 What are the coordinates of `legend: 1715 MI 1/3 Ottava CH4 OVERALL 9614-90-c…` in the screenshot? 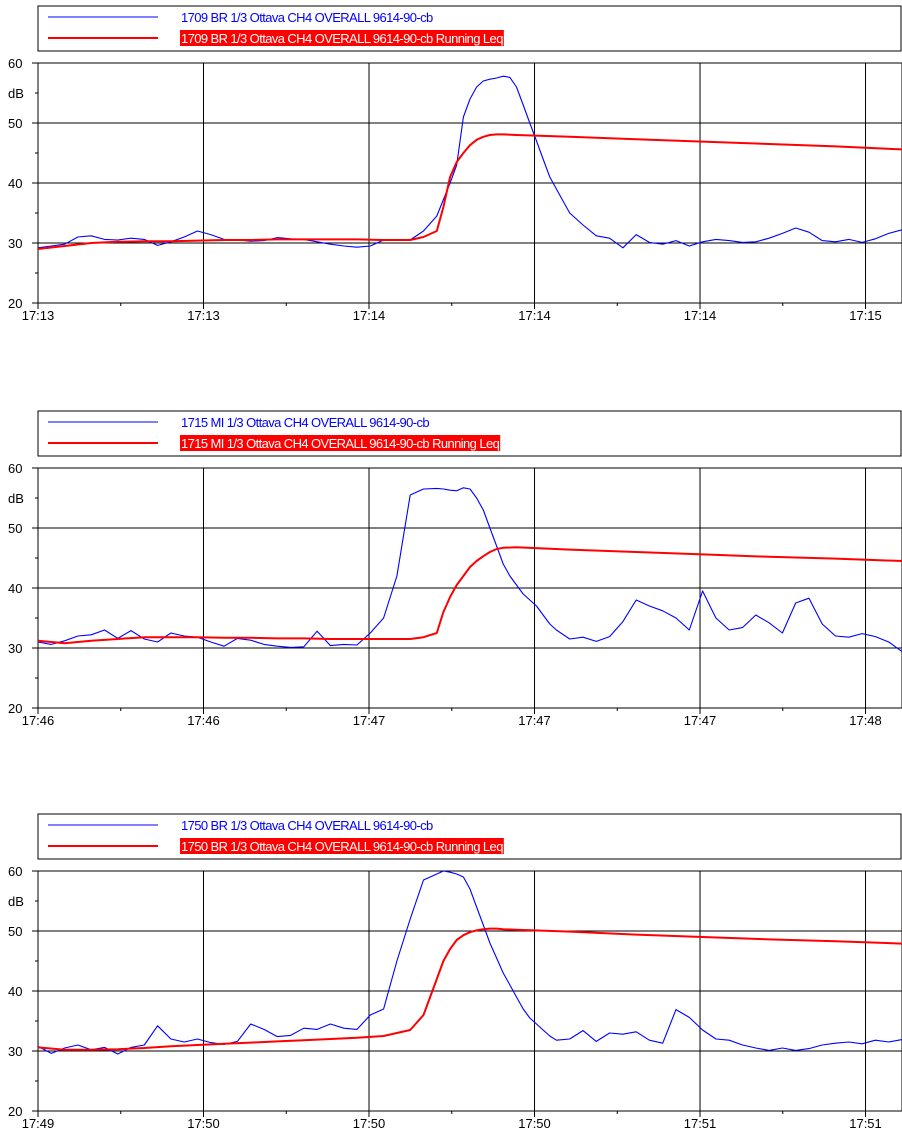 It's located at (469, 433).